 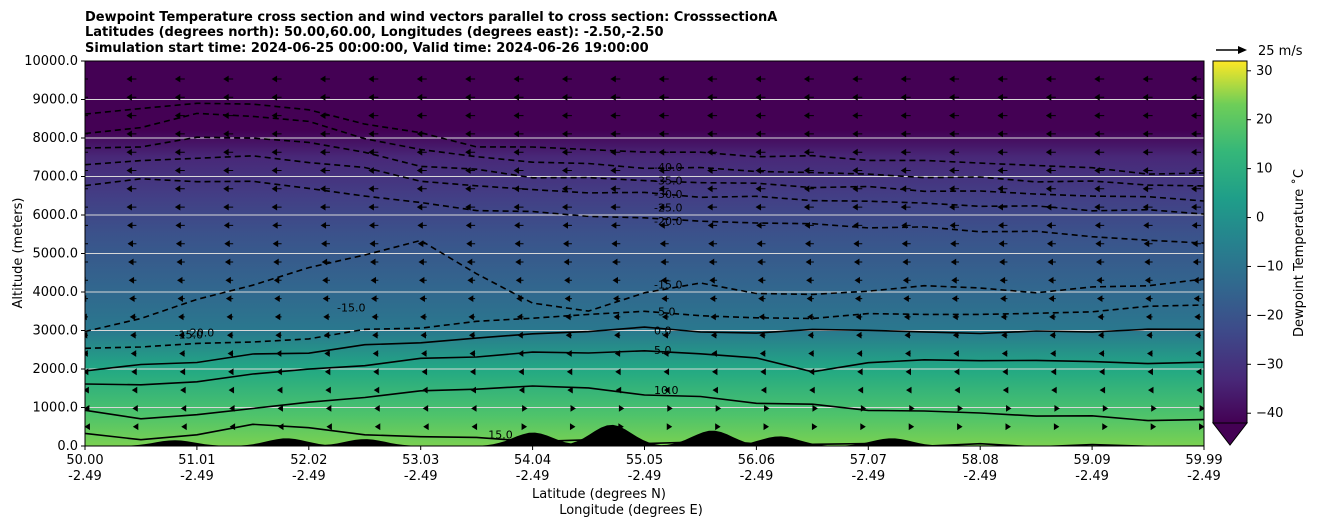 I want to click on contour-label: -25.0, so click(x=668, y=207).